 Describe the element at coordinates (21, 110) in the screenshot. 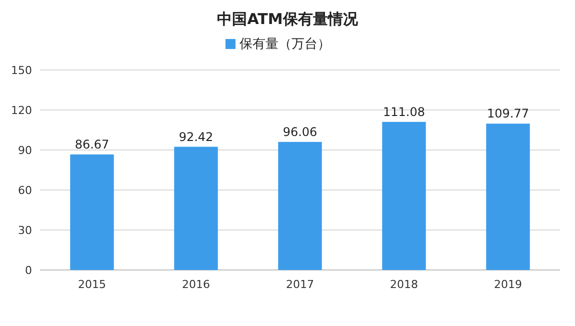

I see `y-tick-label: 120` at that location.